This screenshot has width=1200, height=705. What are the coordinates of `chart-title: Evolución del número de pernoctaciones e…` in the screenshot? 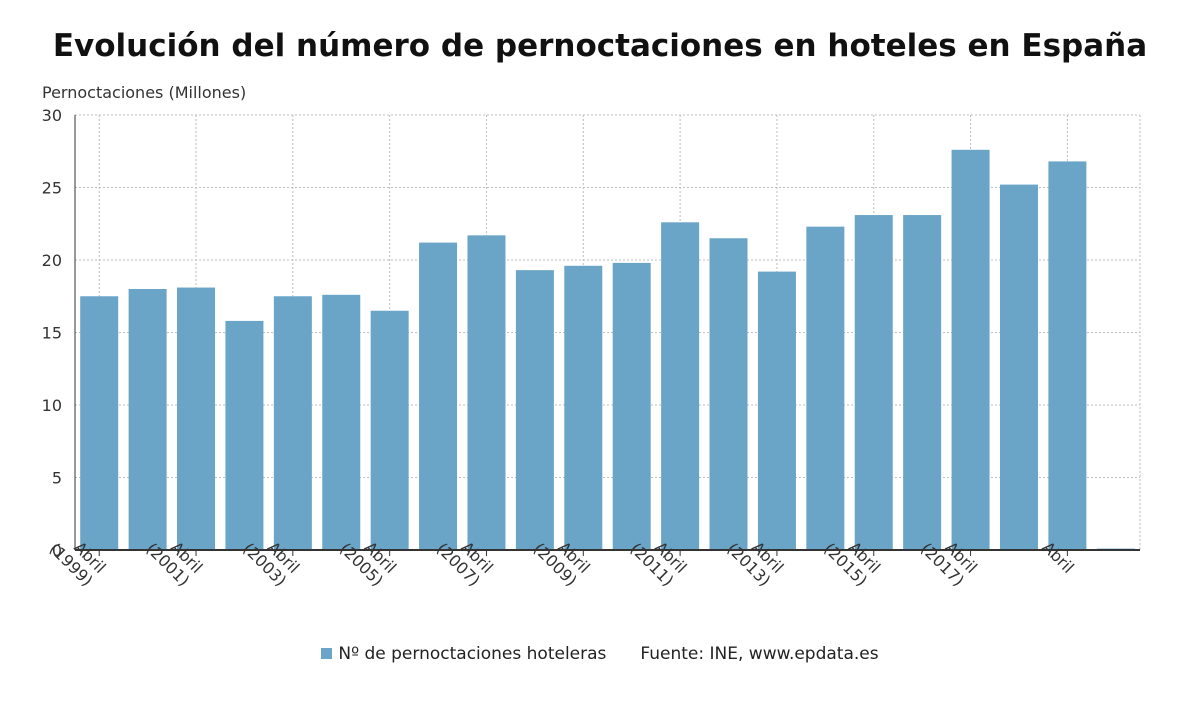 It's located at (600, 46).